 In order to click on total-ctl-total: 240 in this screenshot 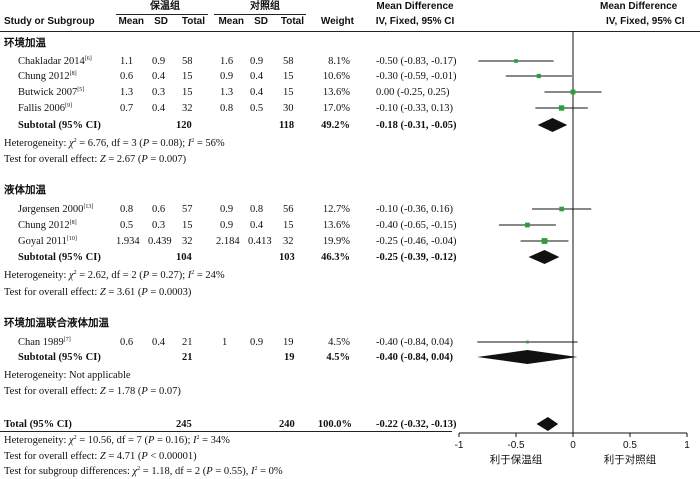, I will do `click(287, 424)`.